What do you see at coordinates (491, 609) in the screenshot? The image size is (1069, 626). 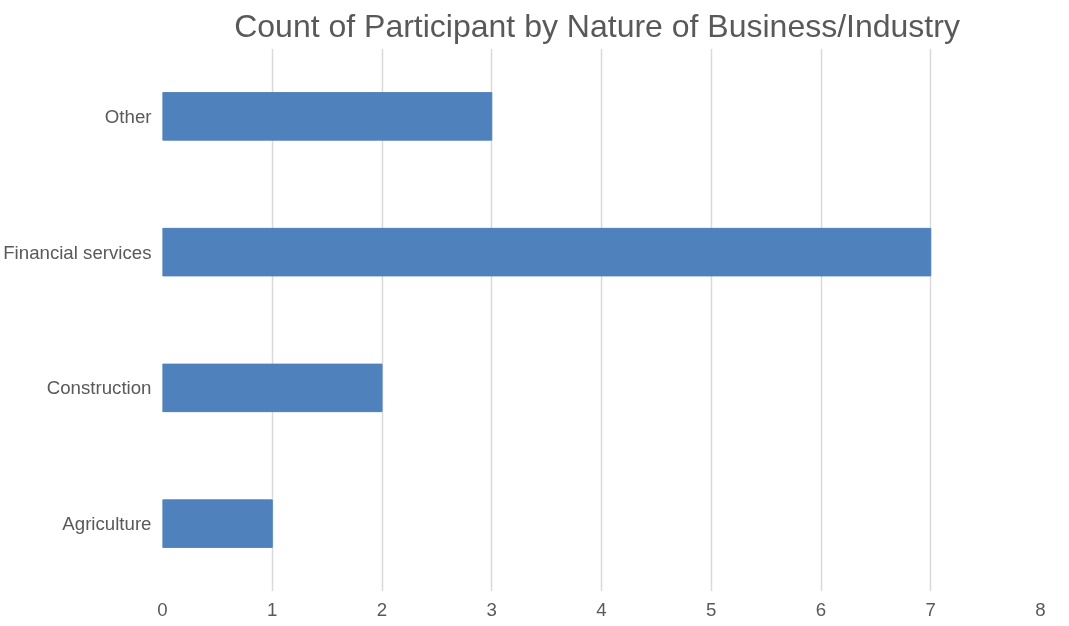 I see `x-tick-label: 3` at bounding box center [491, 609].